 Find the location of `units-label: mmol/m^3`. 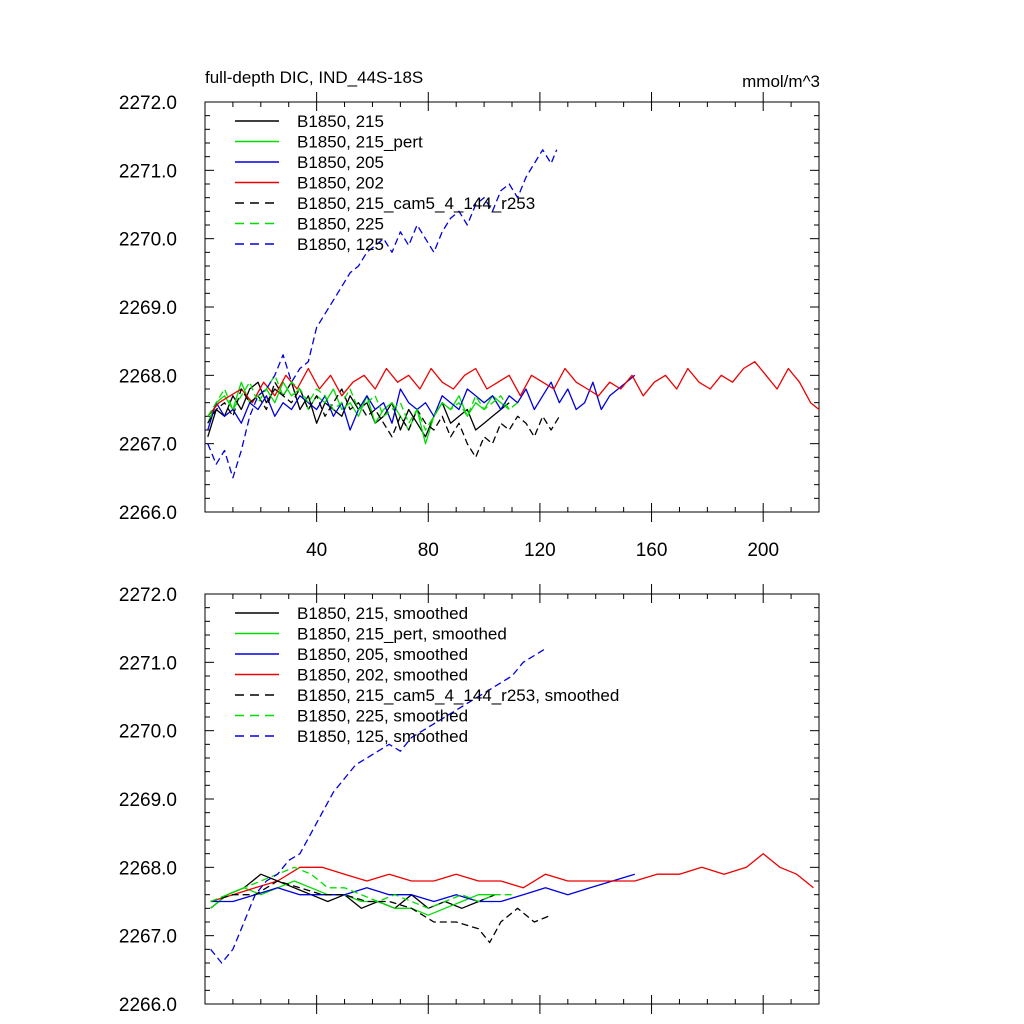

units-label: mmol/m^3 is located at coordinates (781, 81).